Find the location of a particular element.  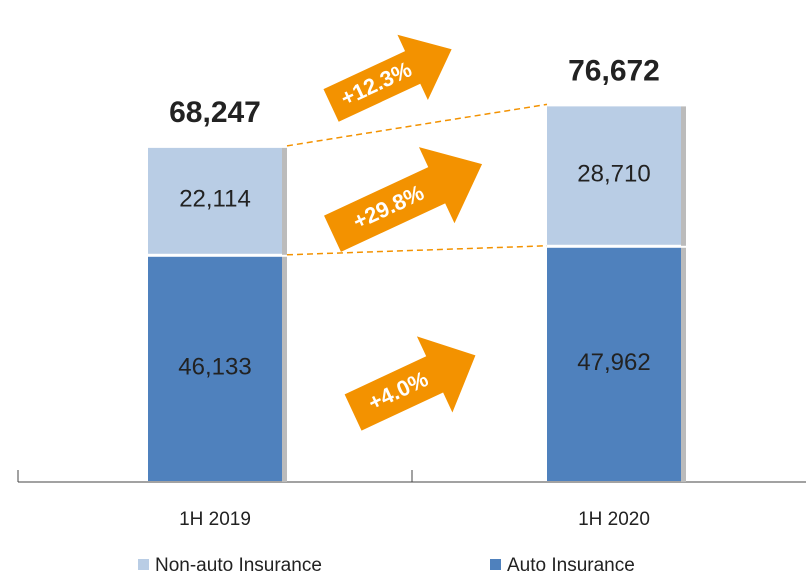

legend-label: Non-auto Insurance is located at coordinates (238, 565).